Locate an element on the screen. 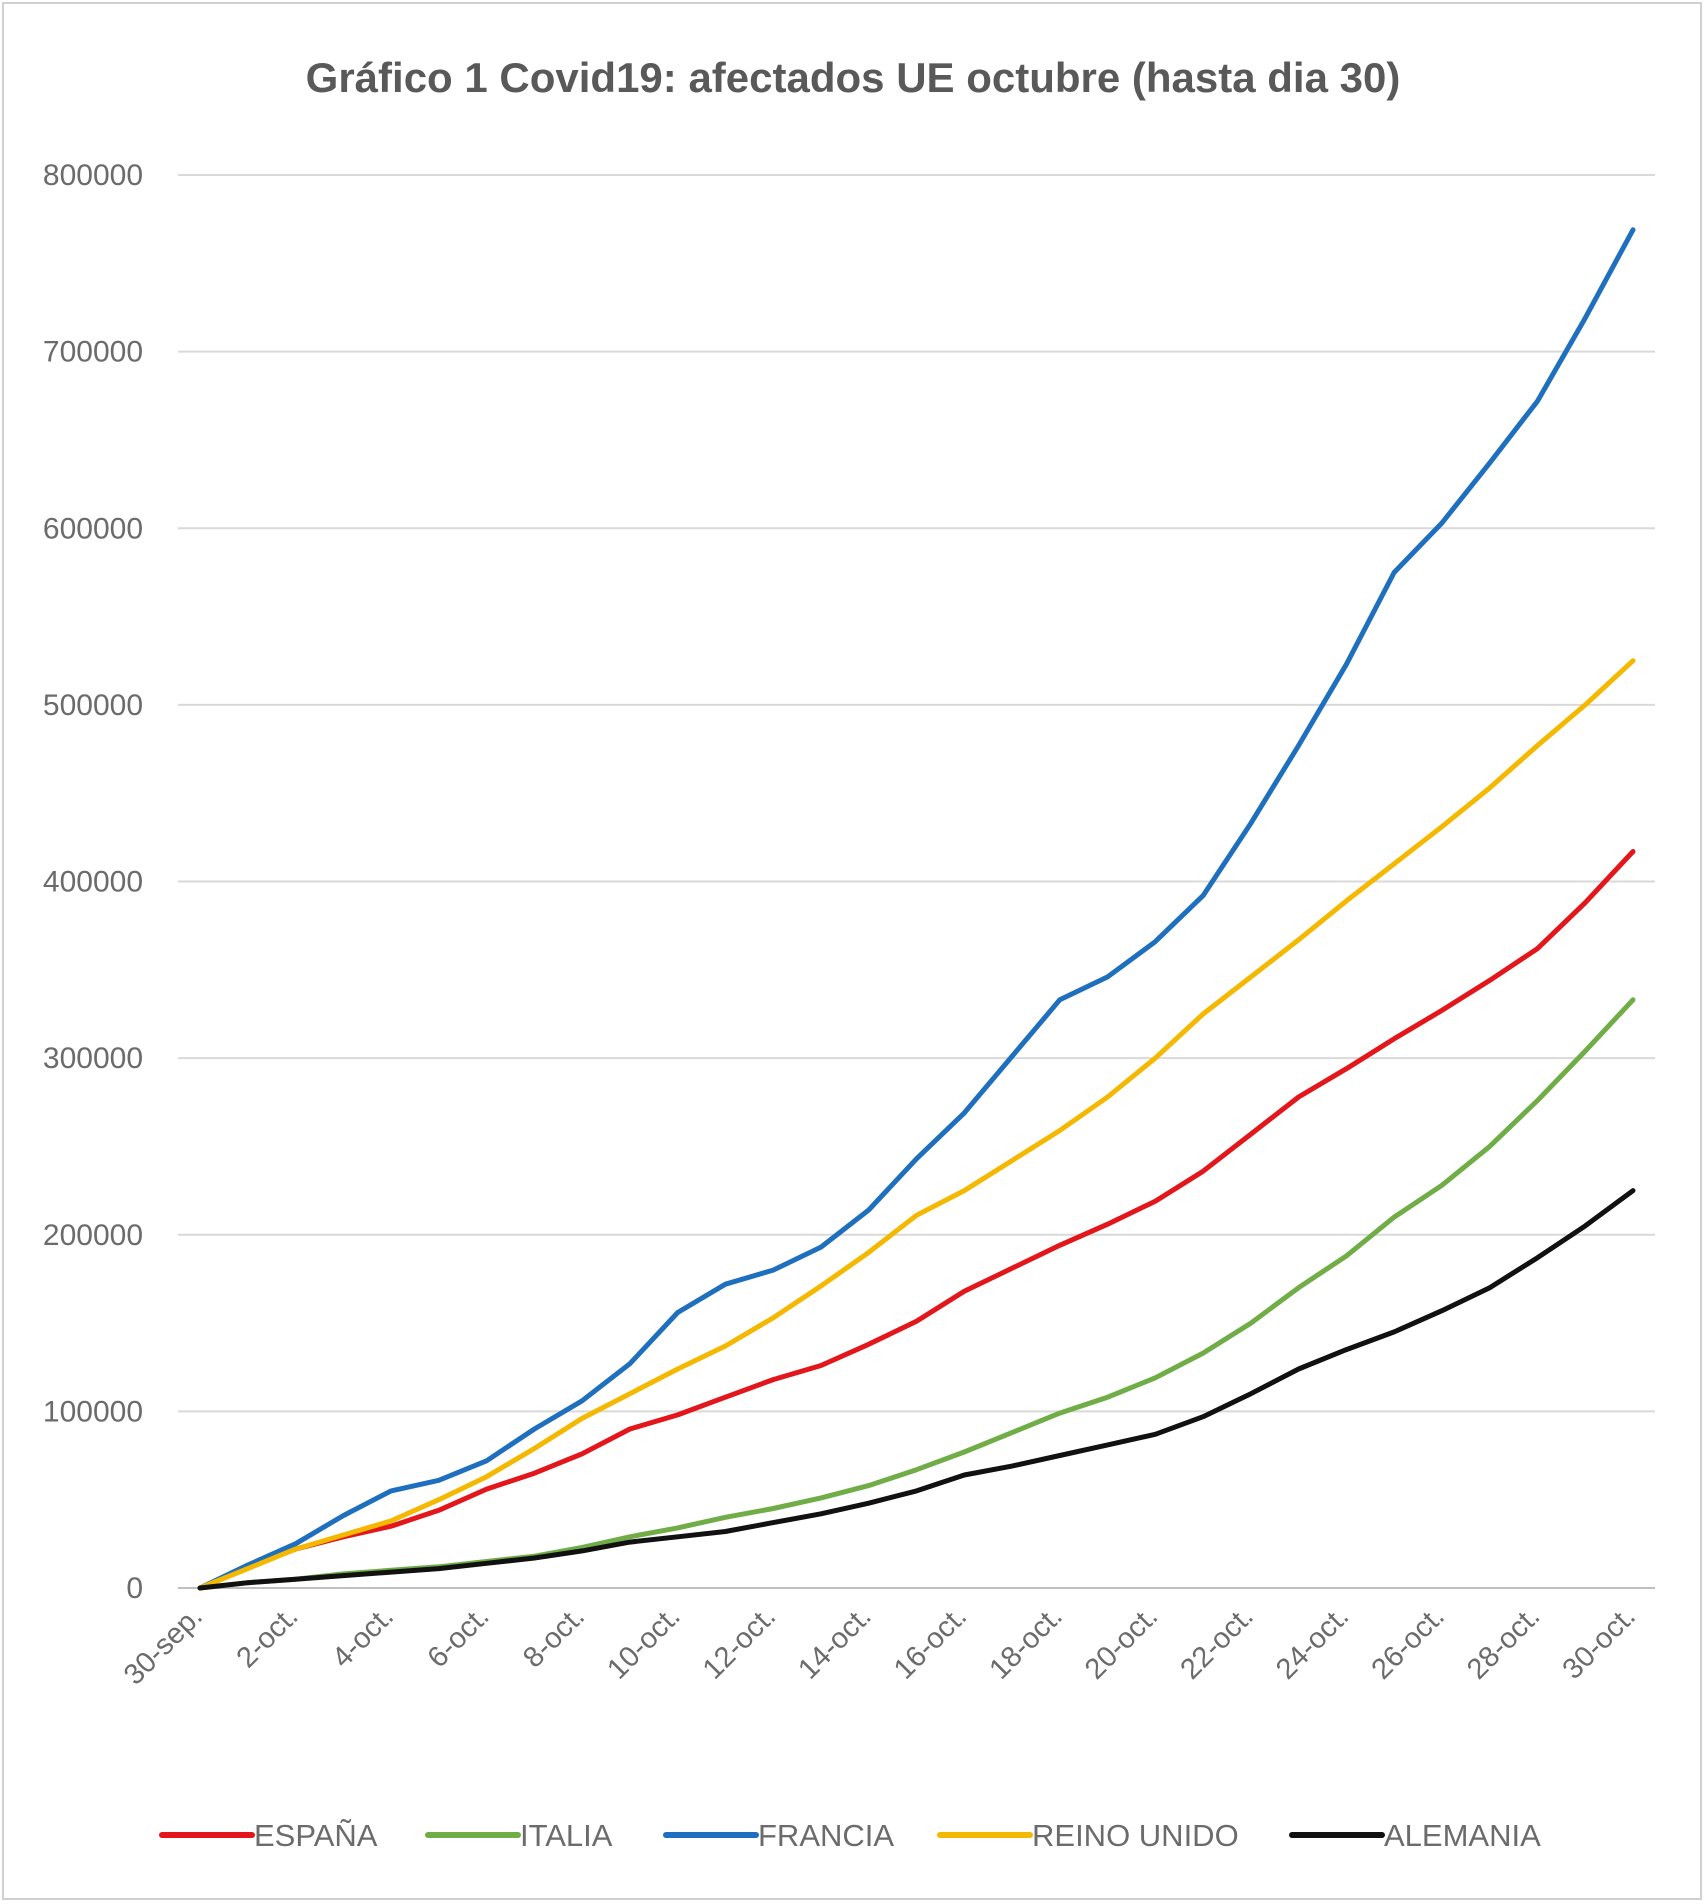  y-tick-label: 700000 is located at coordinates (93, 352).